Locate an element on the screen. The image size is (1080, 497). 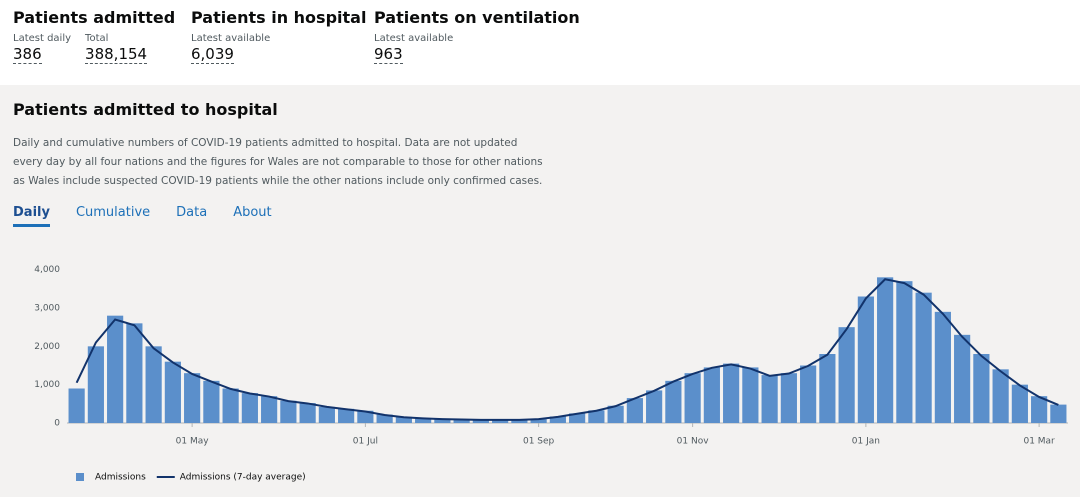
stat-items: Latest available 963 is located at coordinates (477, 48).